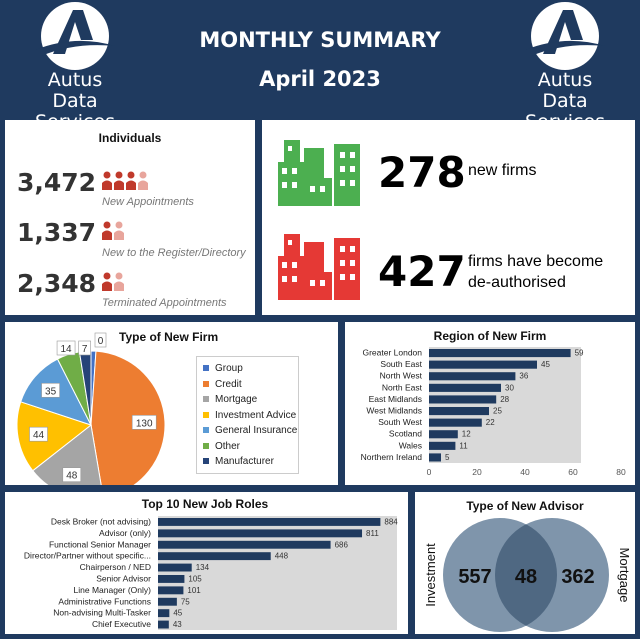 Image resolution: width=640 pixels, height=639 pixels. I want to click on new-appointments-value: 3,472, so click(57, 182).